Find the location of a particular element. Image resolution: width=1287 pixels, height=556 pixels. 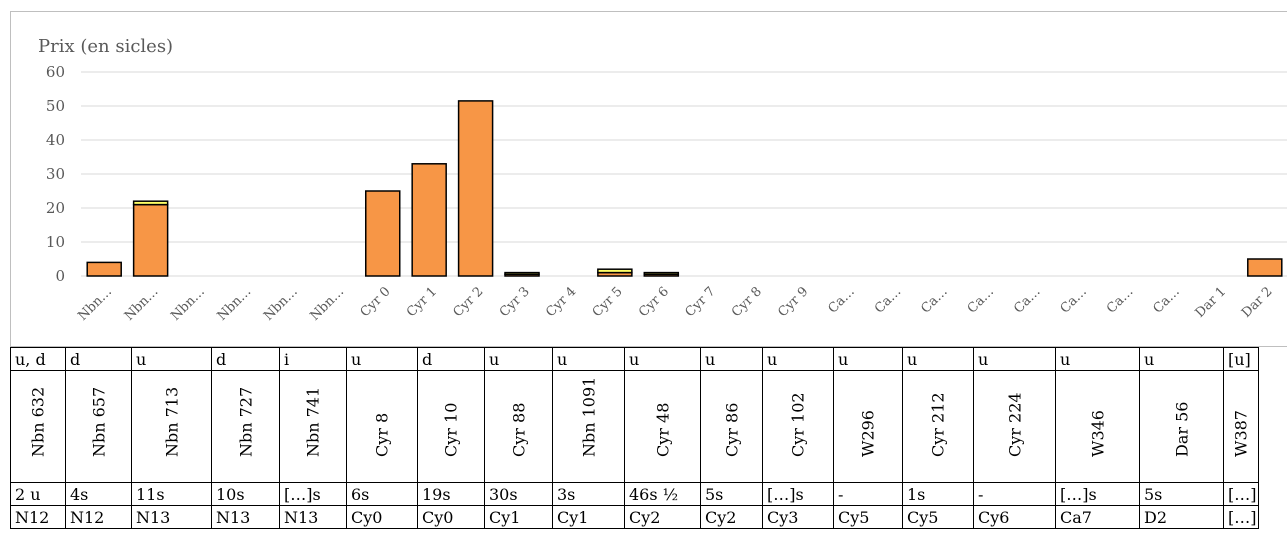

reference-cell: Dar 56 is located at coordinates (1181, 426).